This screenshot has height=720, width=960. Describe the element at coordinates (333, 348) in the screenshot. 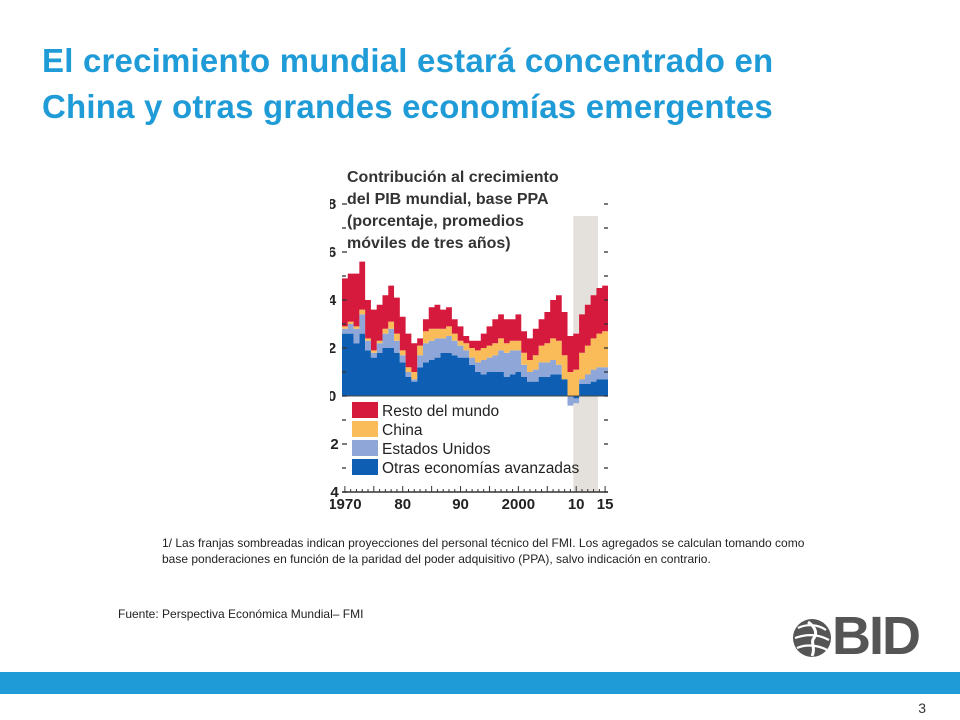

I see `y-tick-label: 2` at that location.